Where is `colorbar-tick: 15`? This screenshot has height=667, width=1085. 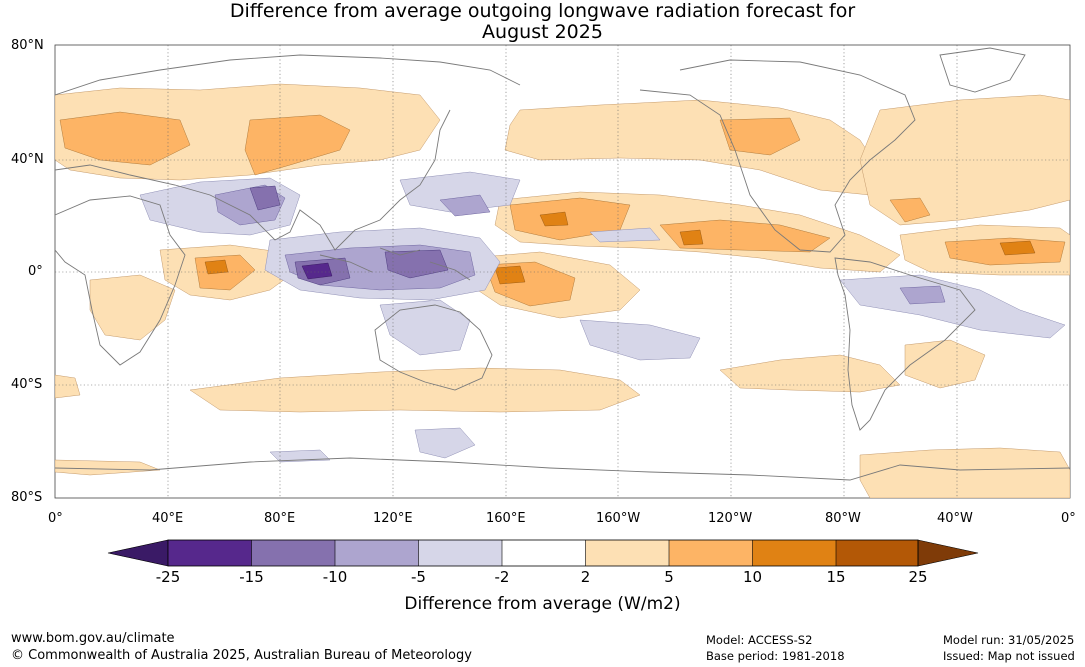
colorbar-tick: 15 is located at coordinates (836, 577).